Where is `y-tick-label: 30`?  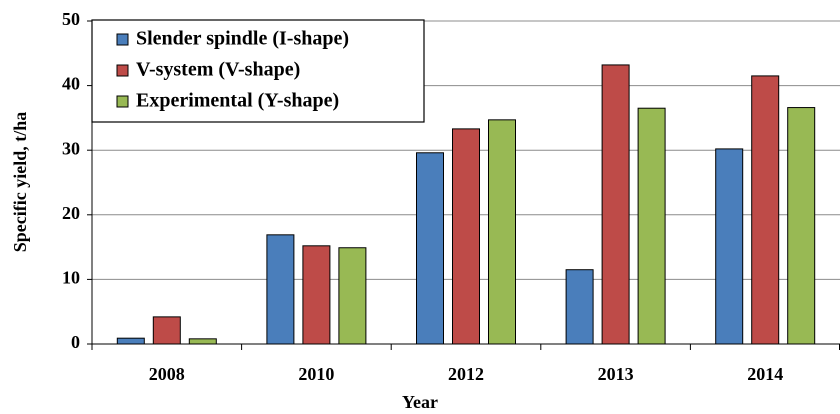
y-tick-label: 30 is located at coordinates (71, 148).